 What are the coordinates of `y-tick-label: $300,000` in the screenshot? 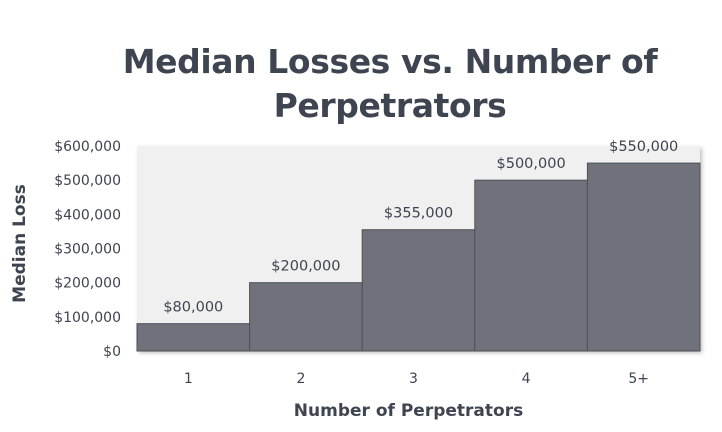 It's located at (87, 250).